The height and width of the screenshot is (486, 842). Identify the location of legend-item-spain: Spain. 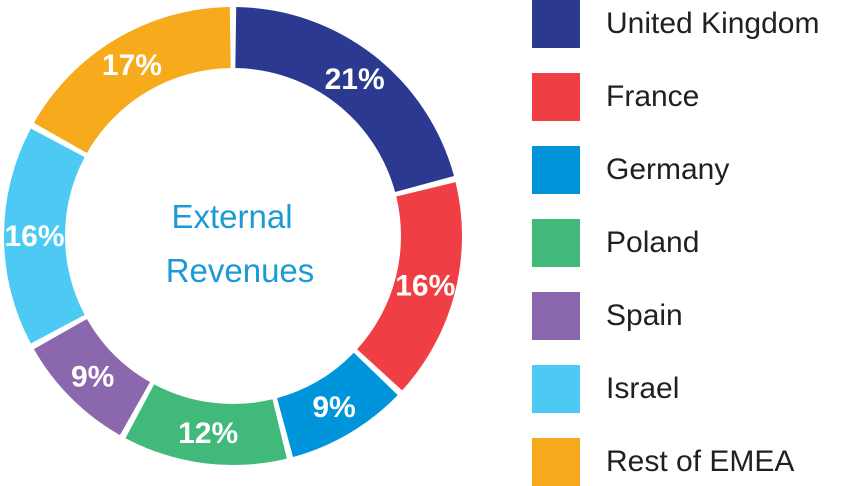
(687, 316).